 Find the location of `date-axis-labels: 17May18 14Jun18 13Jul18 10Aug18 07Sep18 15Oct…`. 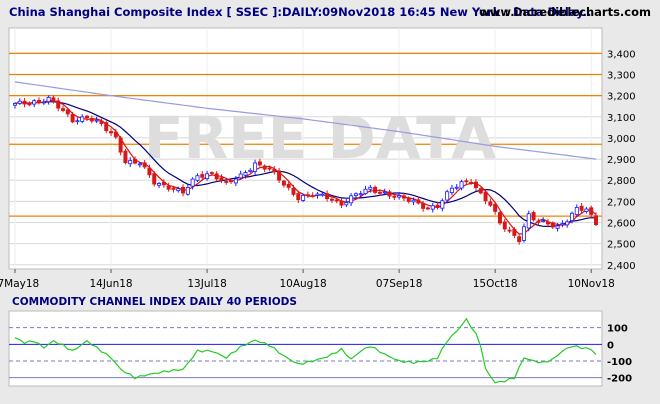

date-axis-labels: 17May18 14Jun18 13Jul18 10Aug18 07Sep18 15Oct… is located at coordinates (307, 279).